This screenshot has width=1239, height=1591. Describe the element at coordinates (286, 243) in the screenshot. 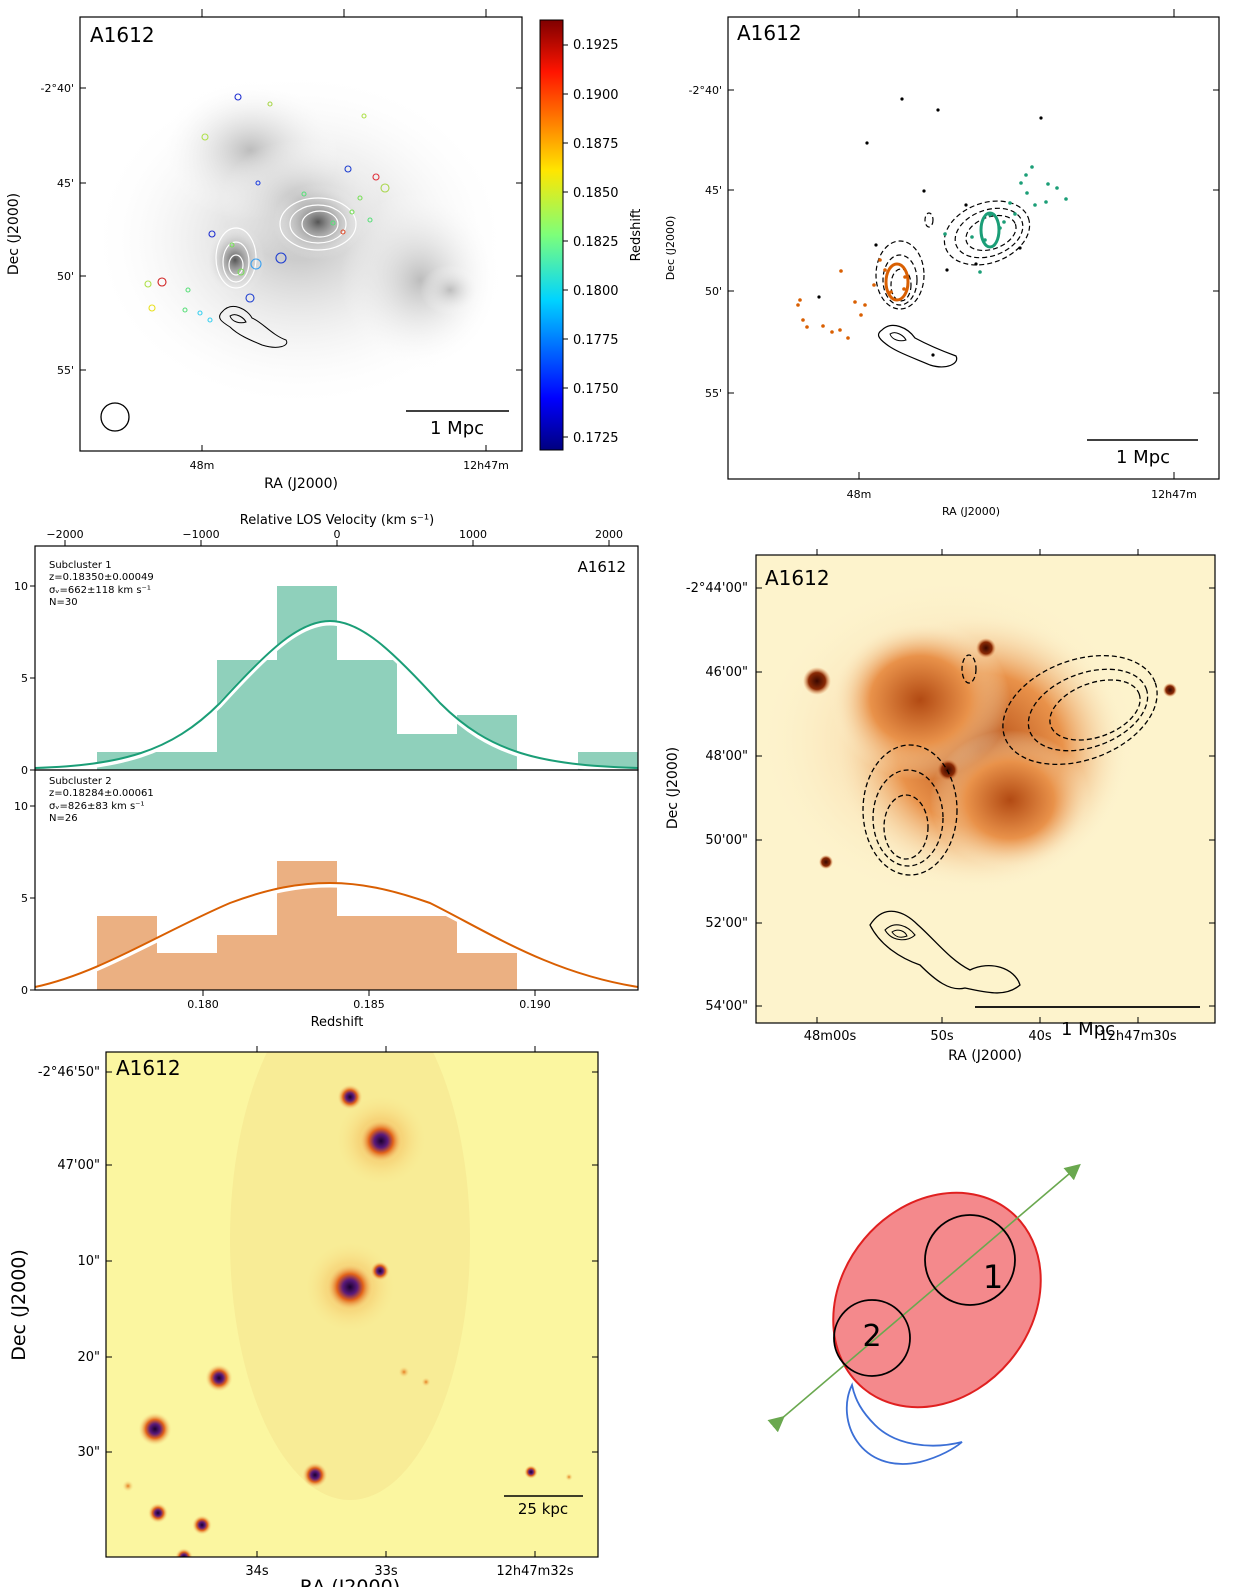

I see `white-contours` at that location.